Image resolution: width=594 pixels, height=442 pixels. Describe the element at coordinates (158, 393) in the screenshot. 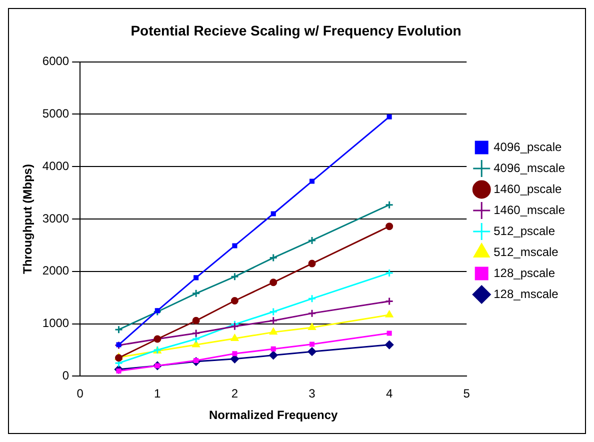

I see `x-tick-label: 1` at that location.